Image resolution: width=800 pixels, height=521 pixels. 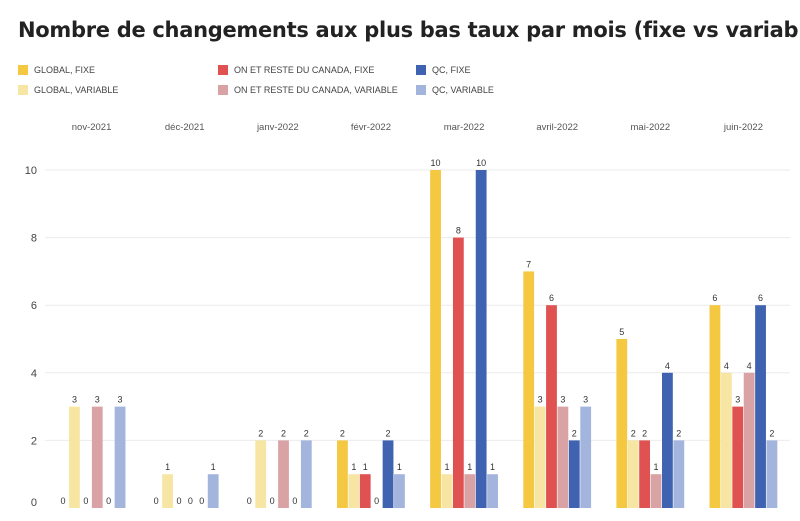 What do you see at coordinates (371, 127) in the screenshot?
I see `category-label: févr-2022` at bounding box center [371, 127].